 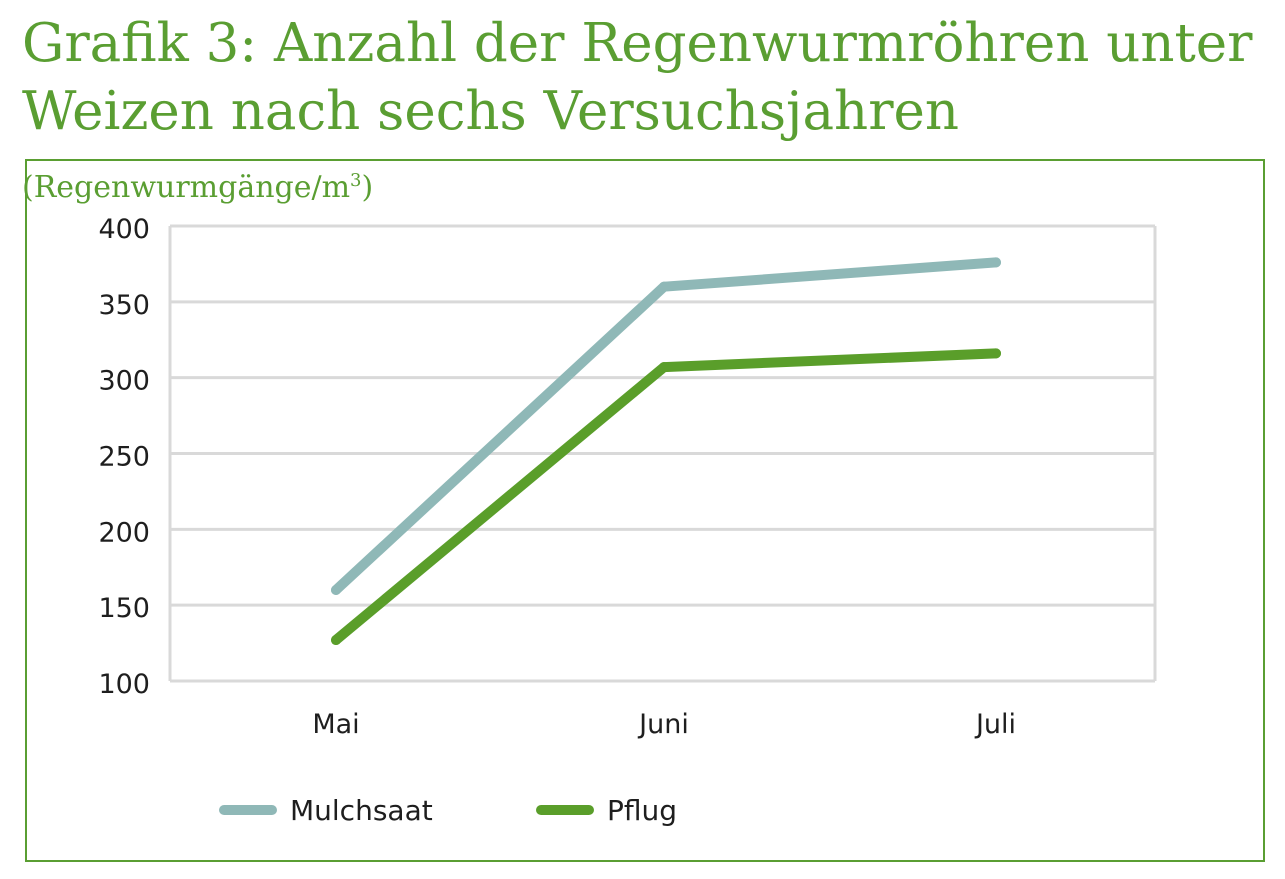 What do you see at coordinates (124, 381) in the screenshot?
I see `y-tick-label: 300` at bounding box center [124, 381].